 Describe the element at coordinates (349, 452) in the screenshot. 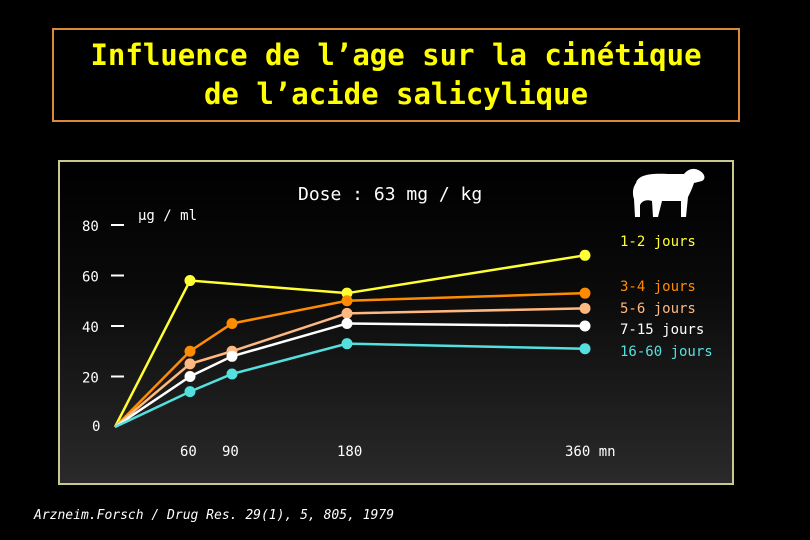

I see `x-tick-label: 180` at that location.